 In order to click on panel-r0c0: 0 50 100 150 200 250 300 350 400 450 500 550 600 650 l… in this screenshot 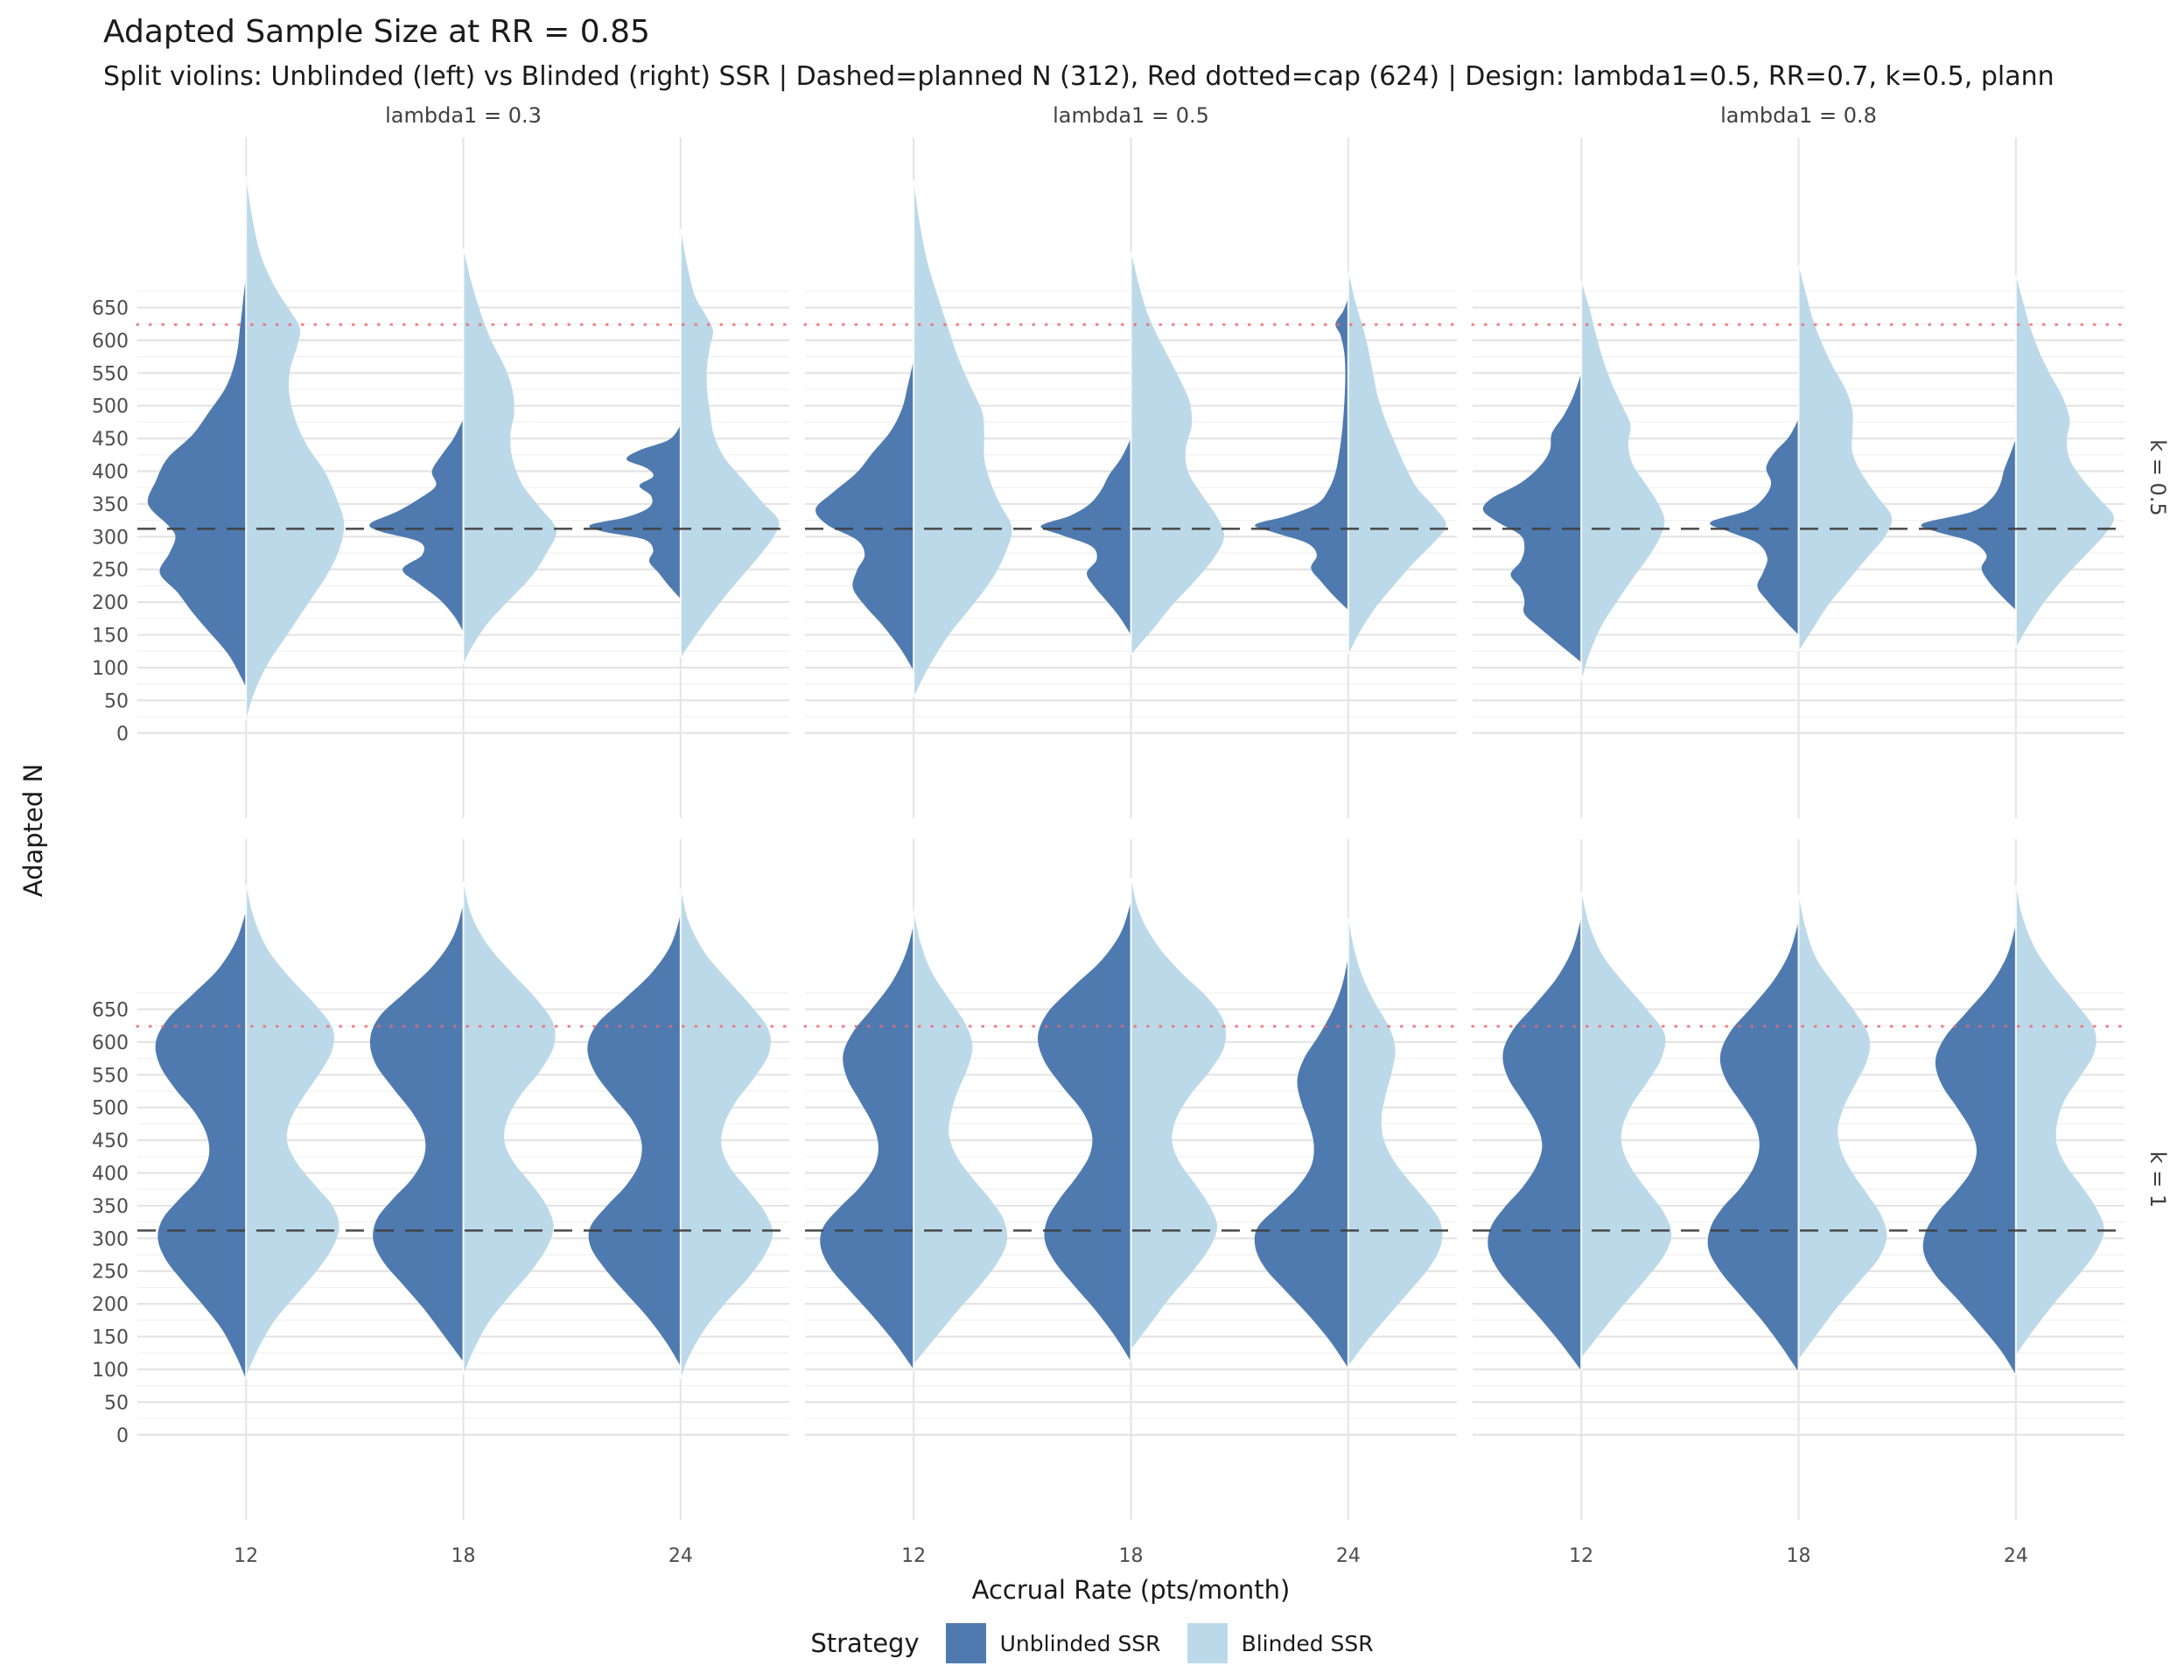, I will do `click(441, 460)`.